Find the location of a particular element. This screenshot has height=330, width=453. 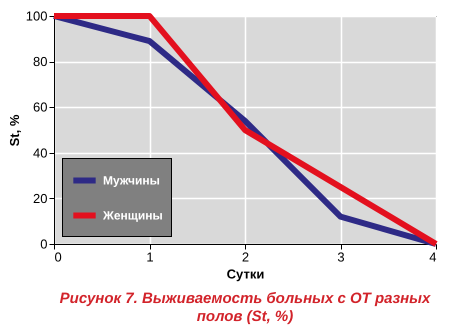

y-tick-label: 40 is located at coordinates (40, 152).